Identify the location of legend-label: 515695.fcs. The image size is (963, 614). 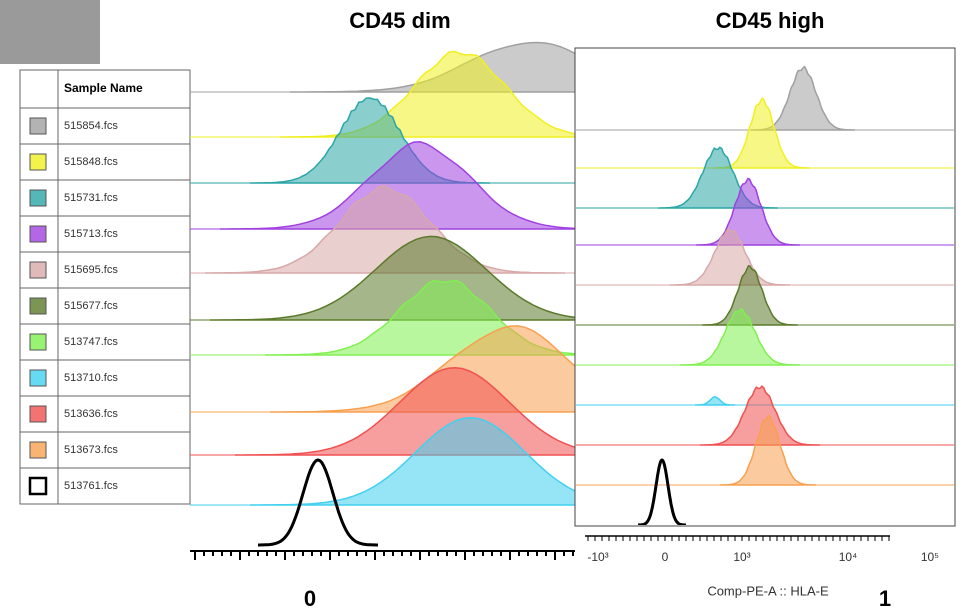
(91, 270).